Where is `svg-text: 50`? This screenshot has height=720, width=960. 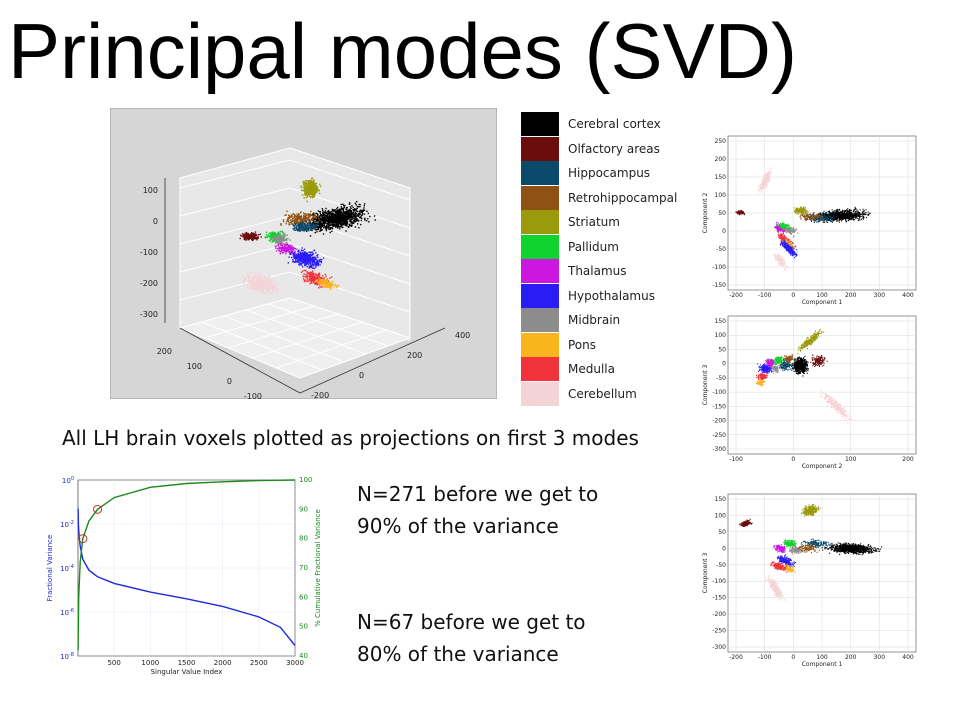
svg-text: 50 is located at coordinates (722, 213).